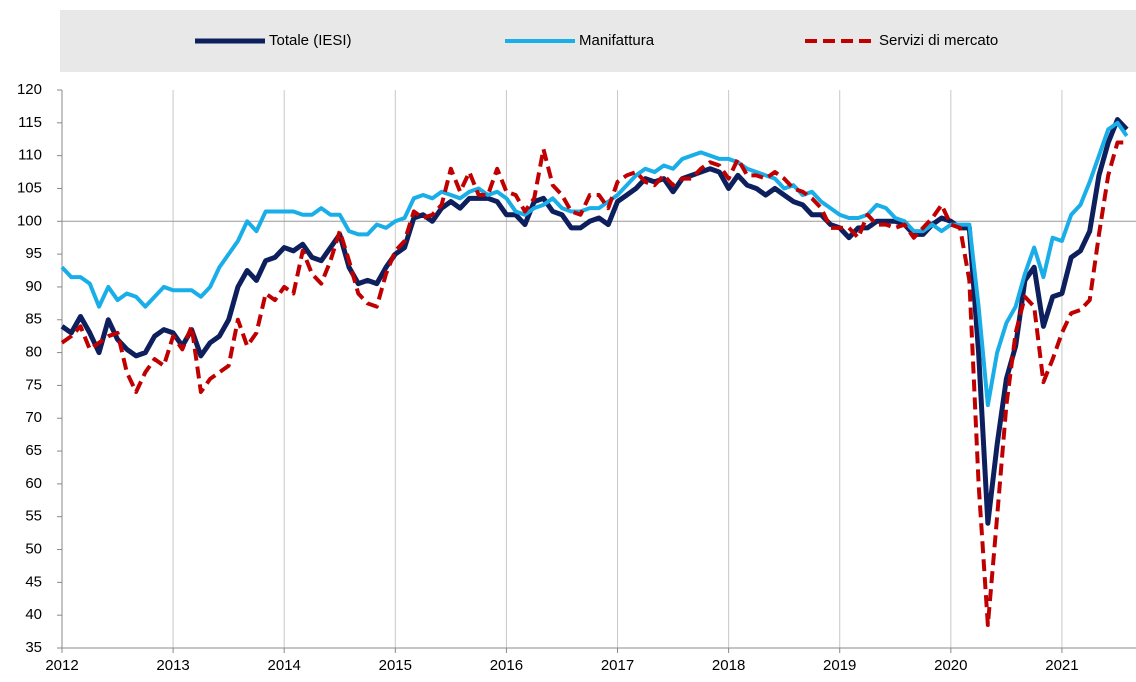 The image size is (1136, 682). Describe the element at coordinates (61, 665) in the screenshot. I see `x-tick-label: 2012` at that location.